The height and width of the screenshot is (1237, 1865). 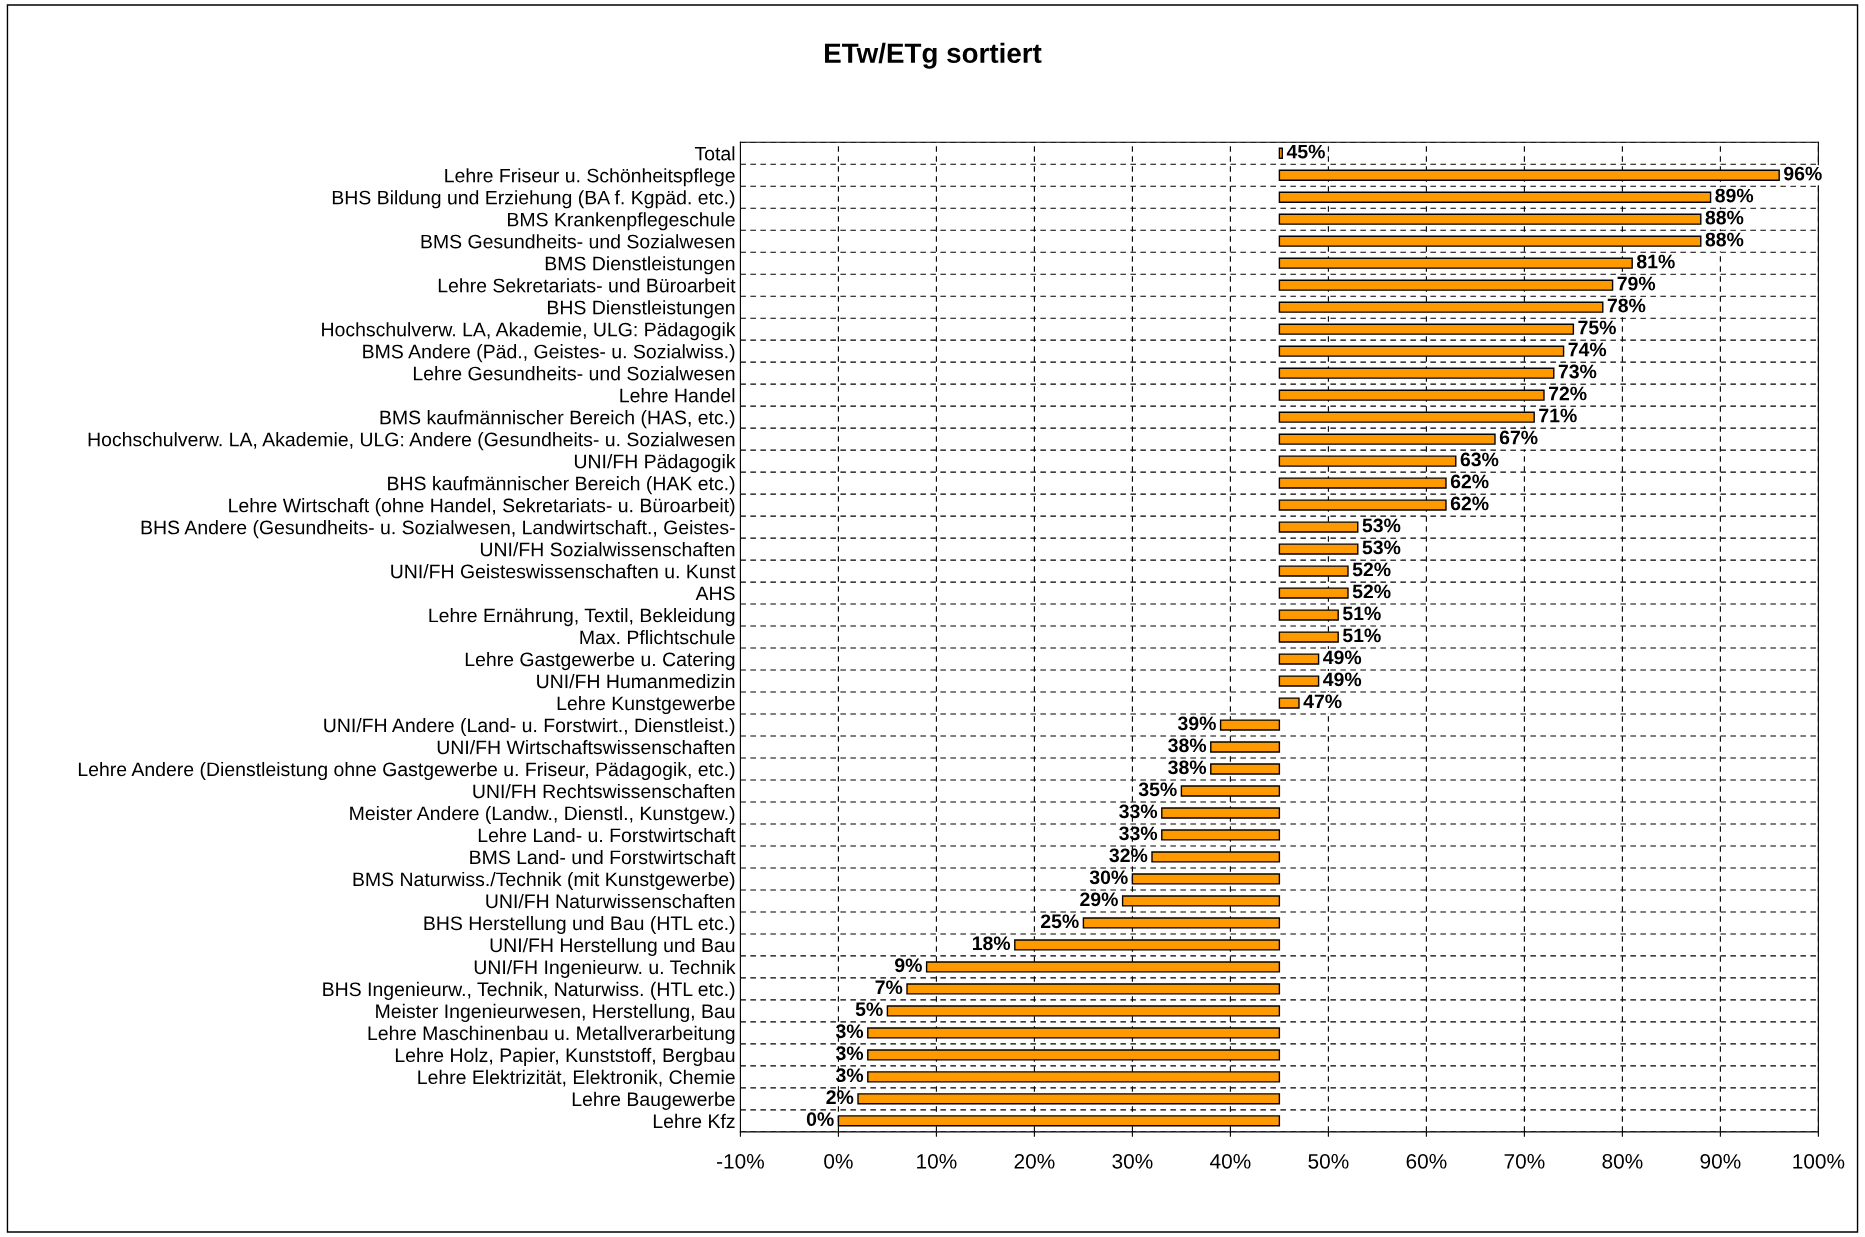 I want to click on y-tick-label: BHS Andere (Gesundheits- u. Sozialwesen, Landwirtschaft., Geistes-, so click(x=438, y=529).